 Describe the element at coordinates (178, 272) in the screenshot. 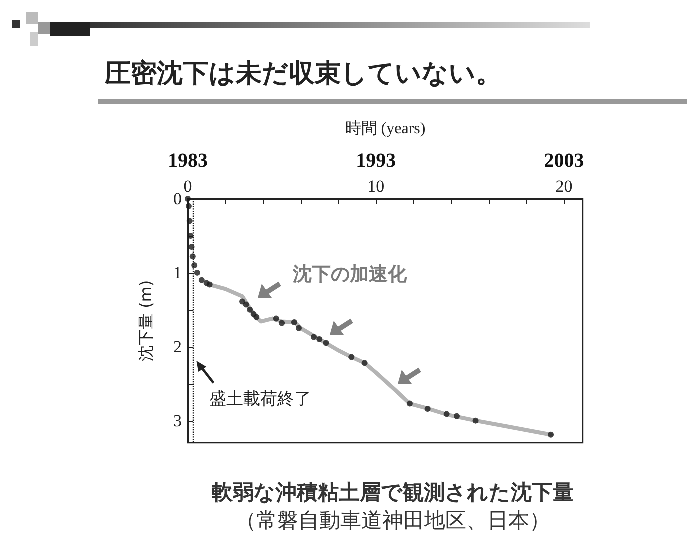

I see `y-tick-label: 1` at that location.